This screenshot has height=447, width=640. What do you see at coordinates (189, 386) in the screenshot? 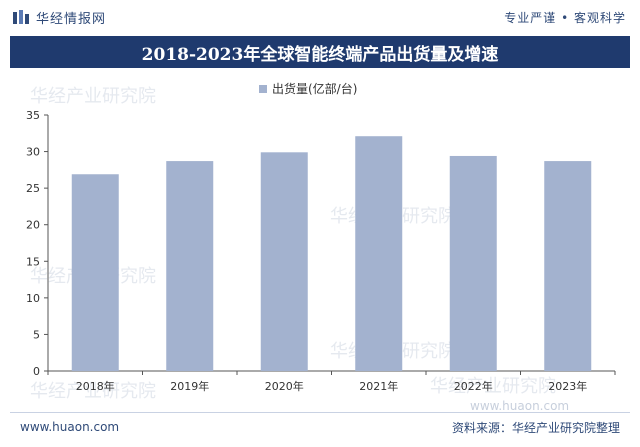
I see `x-tick-label: 2019年` at bounding box center [189, 386].